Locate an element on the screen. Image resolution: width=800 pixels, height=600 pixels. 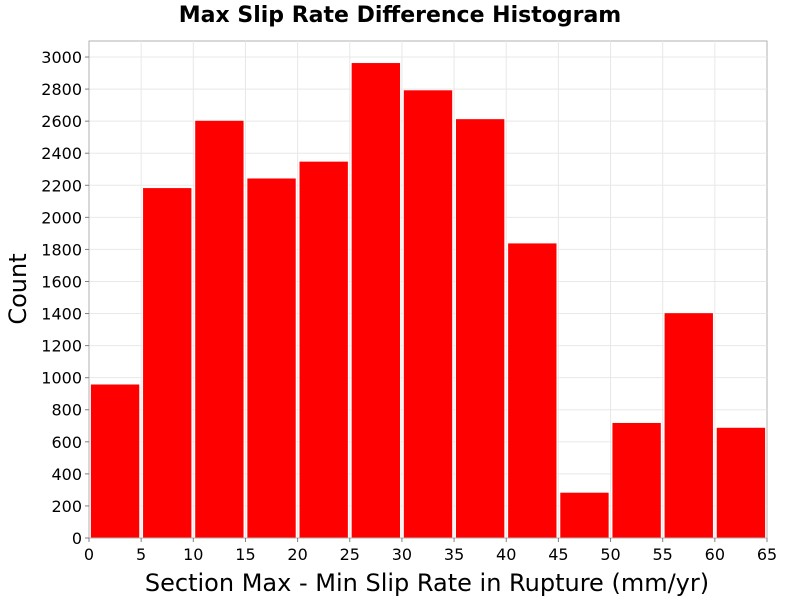
y-tick-label: 1800 is located at coordinates (61, 249).